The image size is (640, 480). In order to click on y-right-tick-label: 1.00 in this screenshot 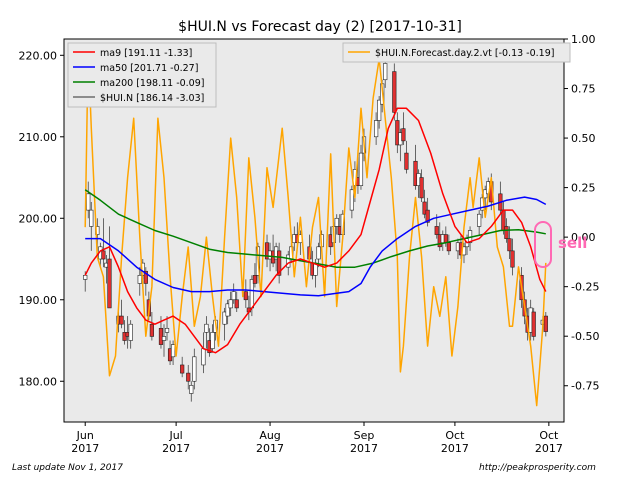, I will do `click(583, 39)`.